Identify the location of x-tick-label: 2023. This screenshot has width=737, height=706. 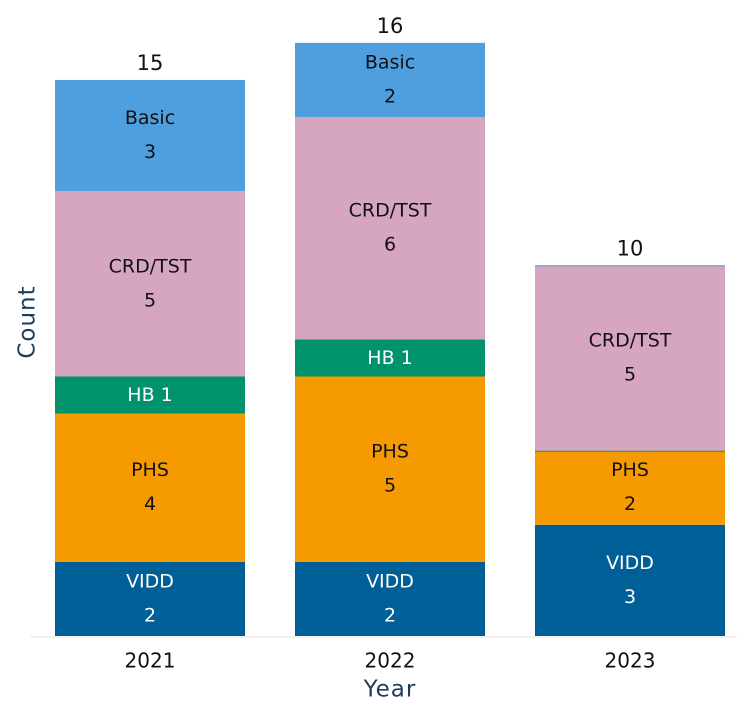
(630, 661).